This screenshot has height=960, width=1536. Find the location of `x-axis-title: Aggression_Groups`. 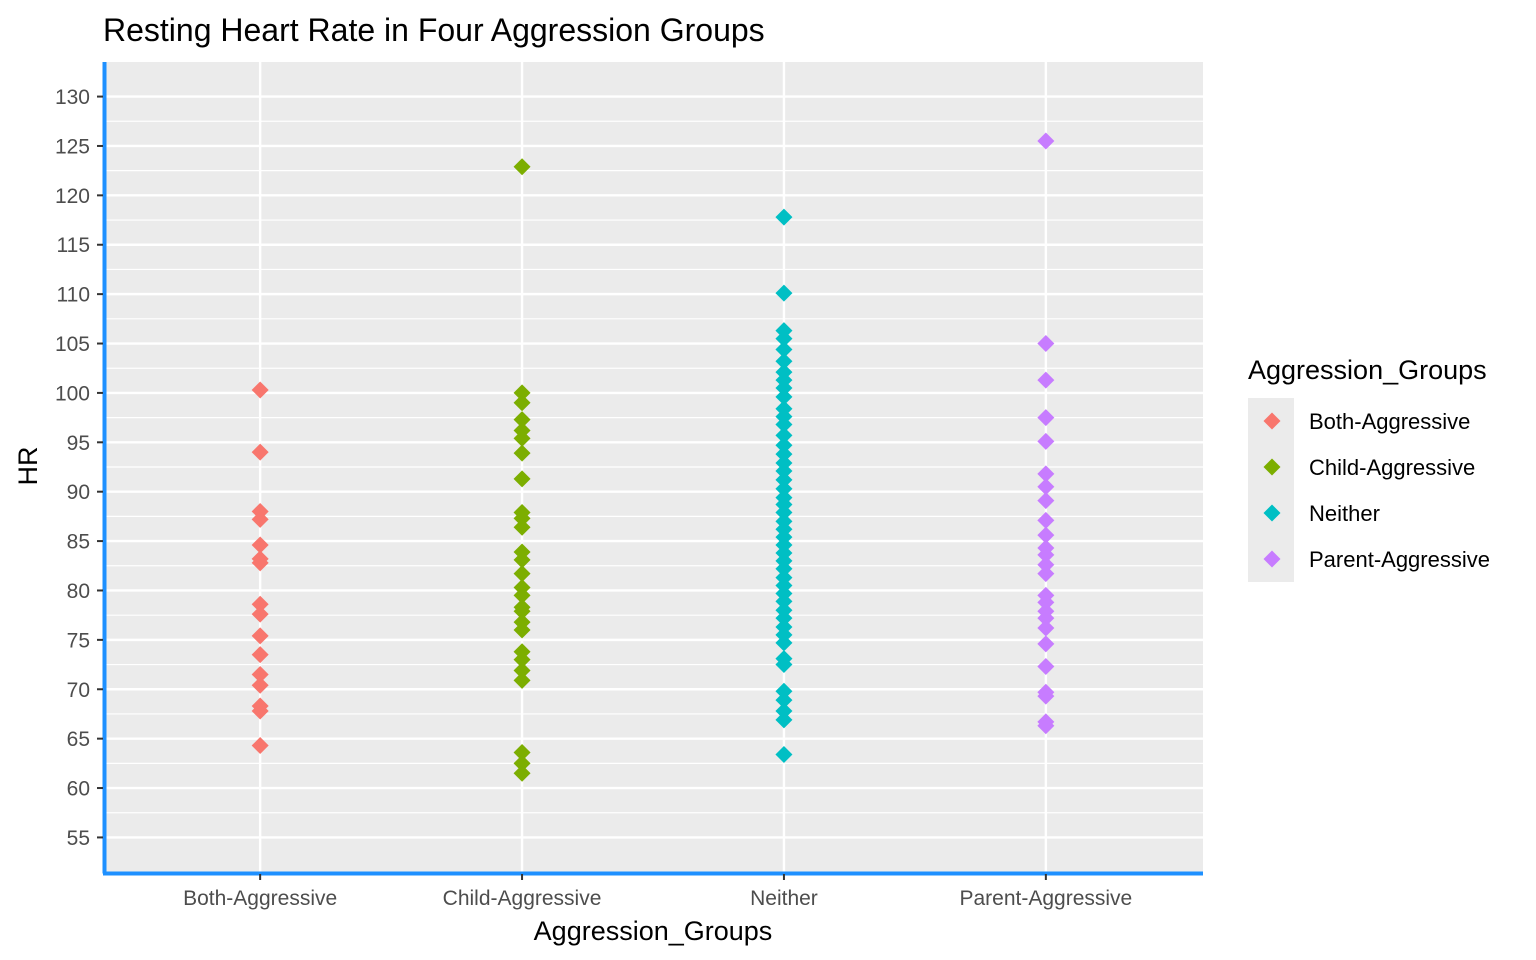

x-axis-title: Aggression_Groups is located at coordinates (653, 931).